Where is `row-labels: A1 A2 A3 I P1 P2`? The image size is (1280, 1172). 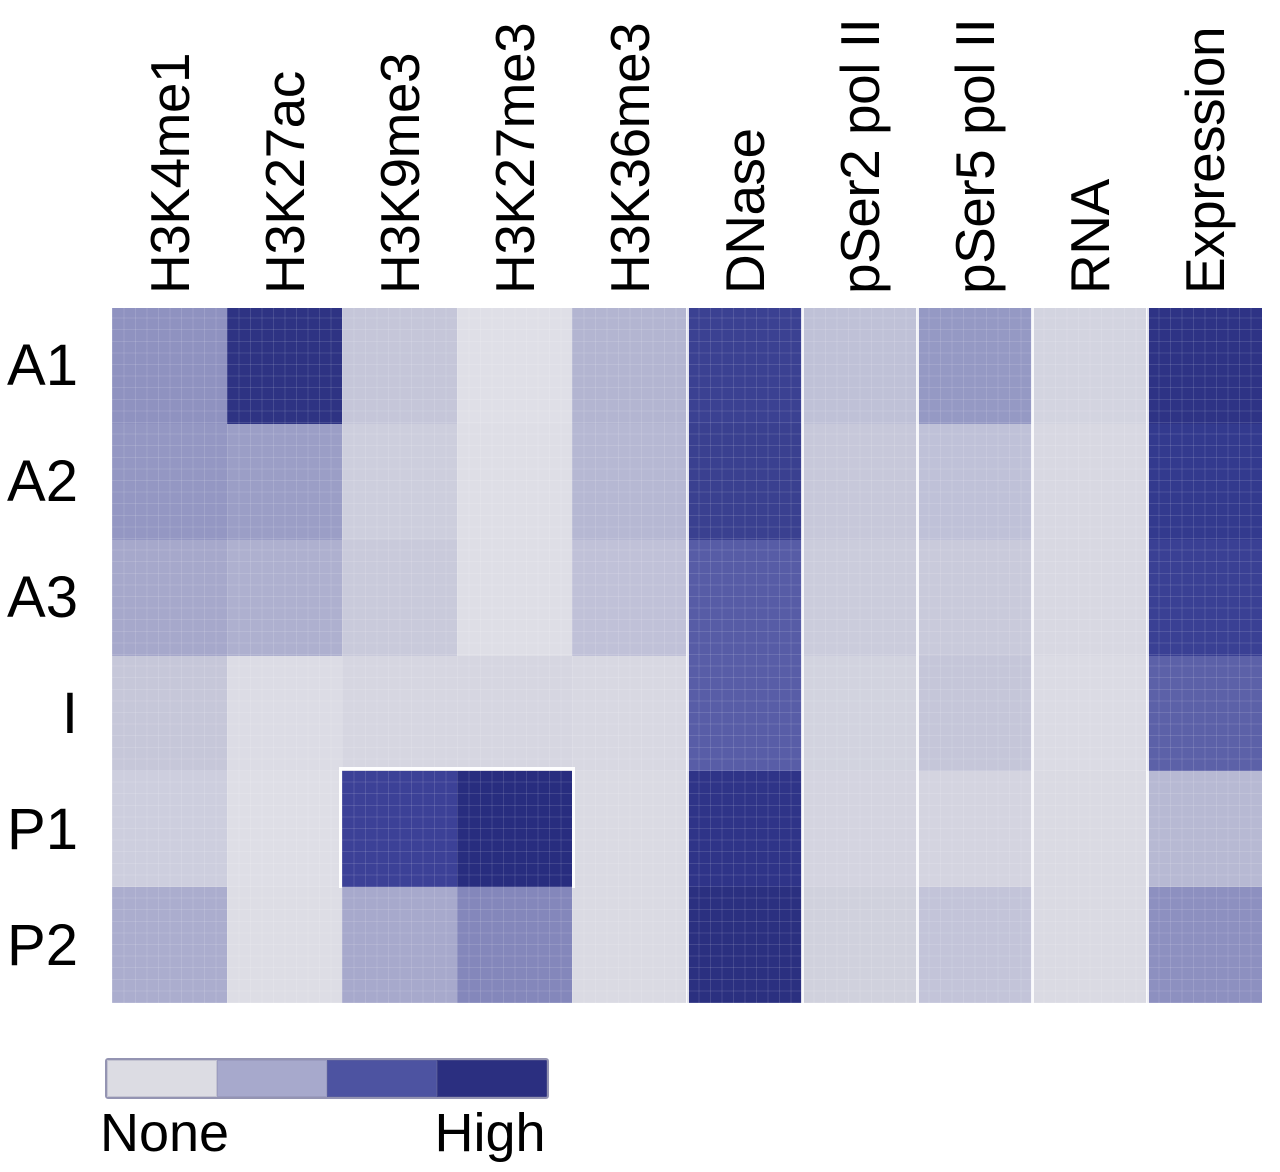
row-labels: A1 A2 A3 I P1 P2 is located at coordinates (39, 655).